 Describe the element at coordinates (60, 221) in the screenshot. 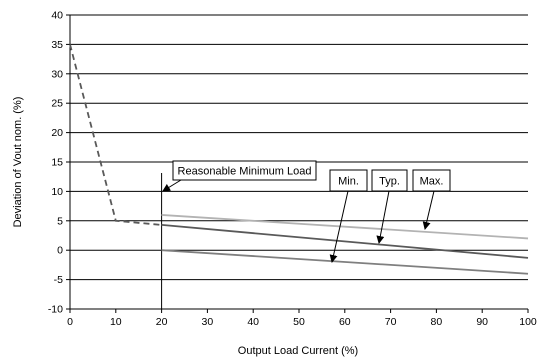

I see `y-tick-label: 5` at that location.